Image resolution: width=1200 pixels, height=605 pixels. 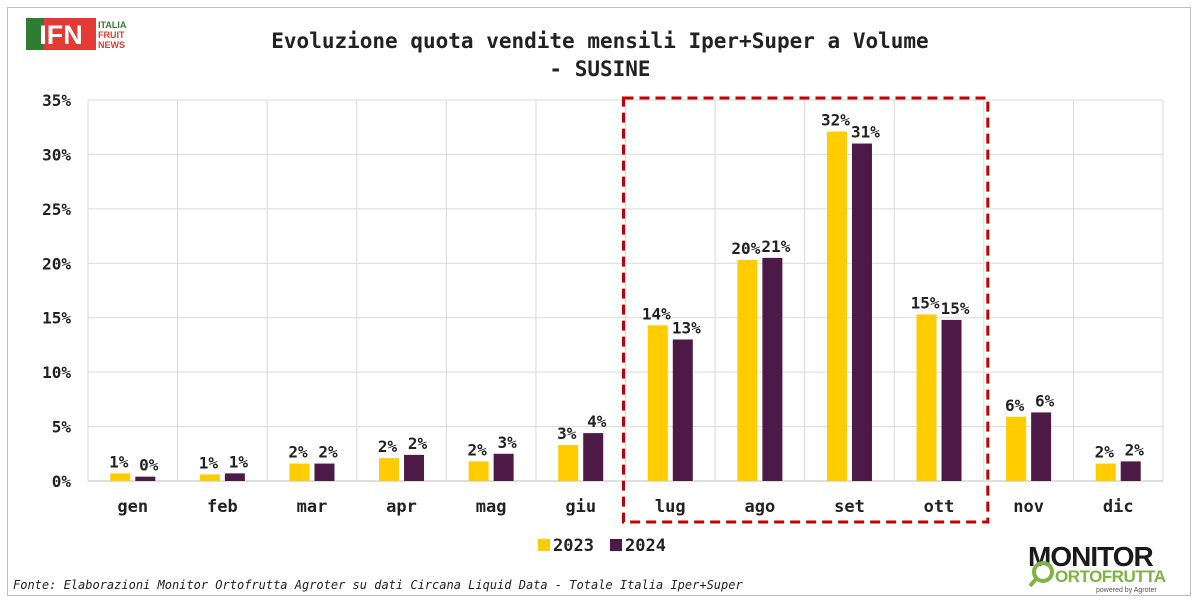 I want to click on data-label-2024-giu: 4%, so click(x=597, y=421).